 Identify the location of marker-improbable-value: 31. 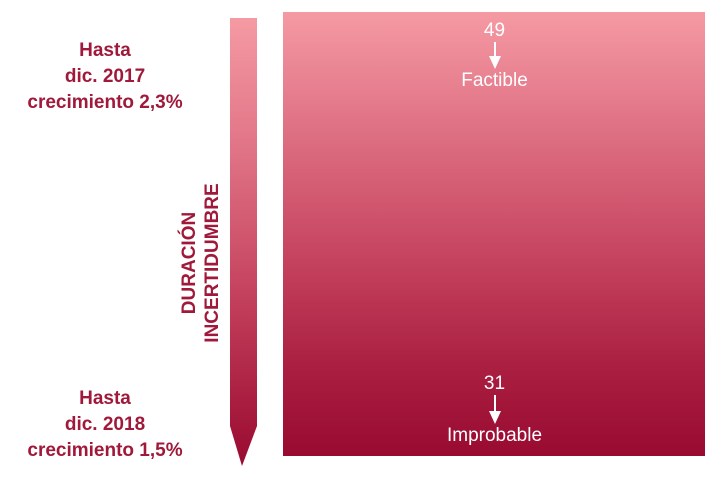
(494, 383).